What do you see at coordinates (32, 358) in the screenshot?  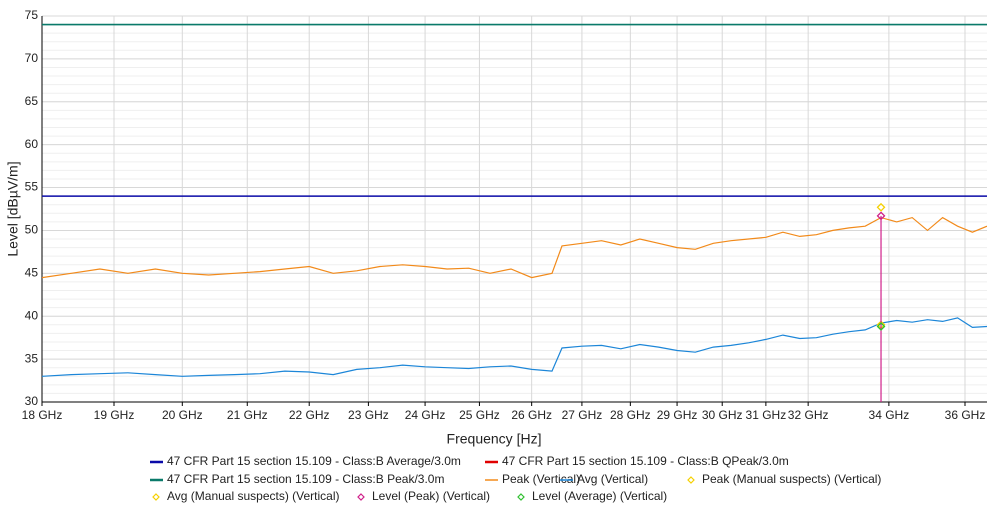 I see `y-tick-label: 35` at bounding box center [32, 358].